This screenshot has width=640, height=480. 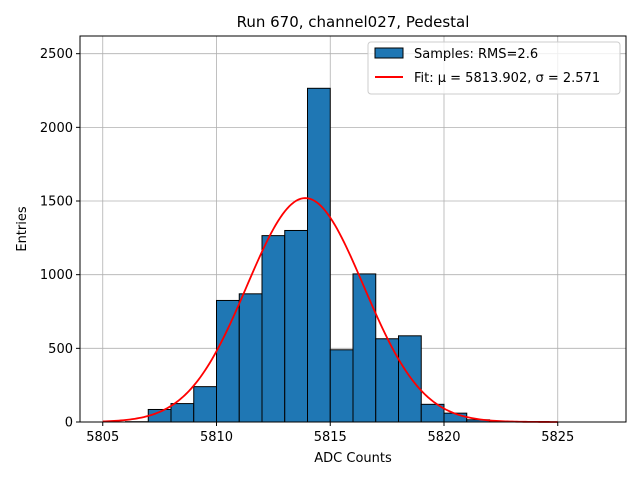 I want to click on y-axis-ticks: 0 500 1000 1500 2000 2500, so click(x=60, y=239).